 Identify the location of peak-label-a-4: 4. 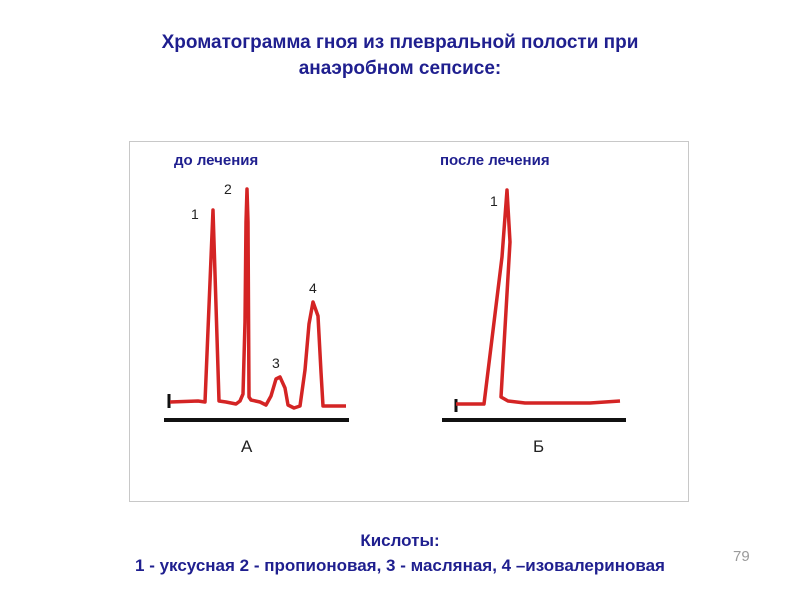
(313, 288).